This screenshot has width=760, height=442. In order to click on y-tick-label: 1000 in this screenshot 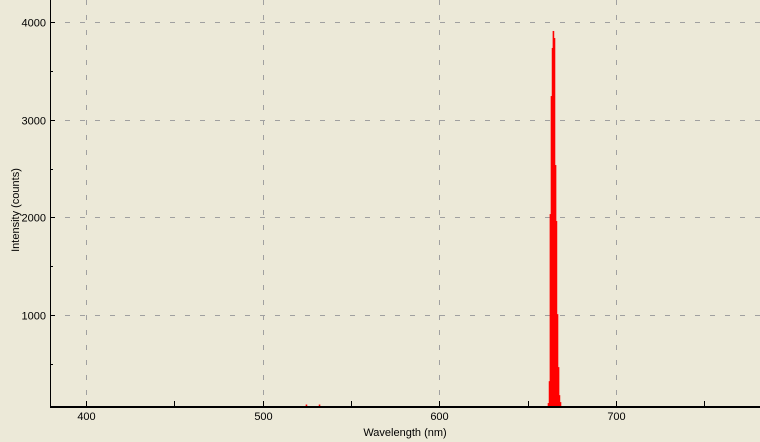, I will do `click(34, 317)`.